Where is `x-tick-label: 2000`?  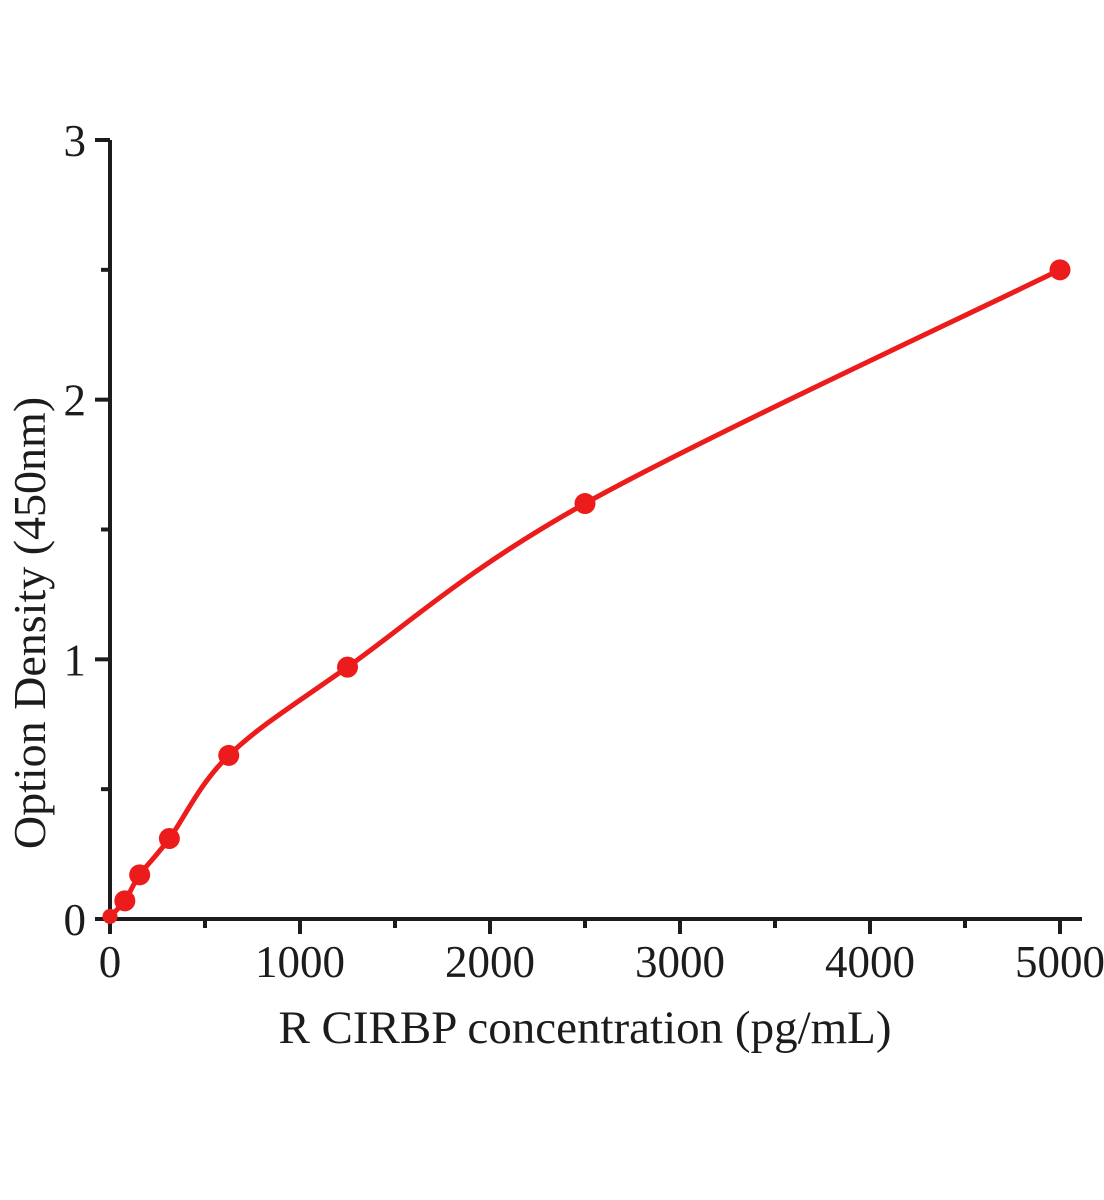
x-tick-label: 2000 is located at coordinates (490, 962).